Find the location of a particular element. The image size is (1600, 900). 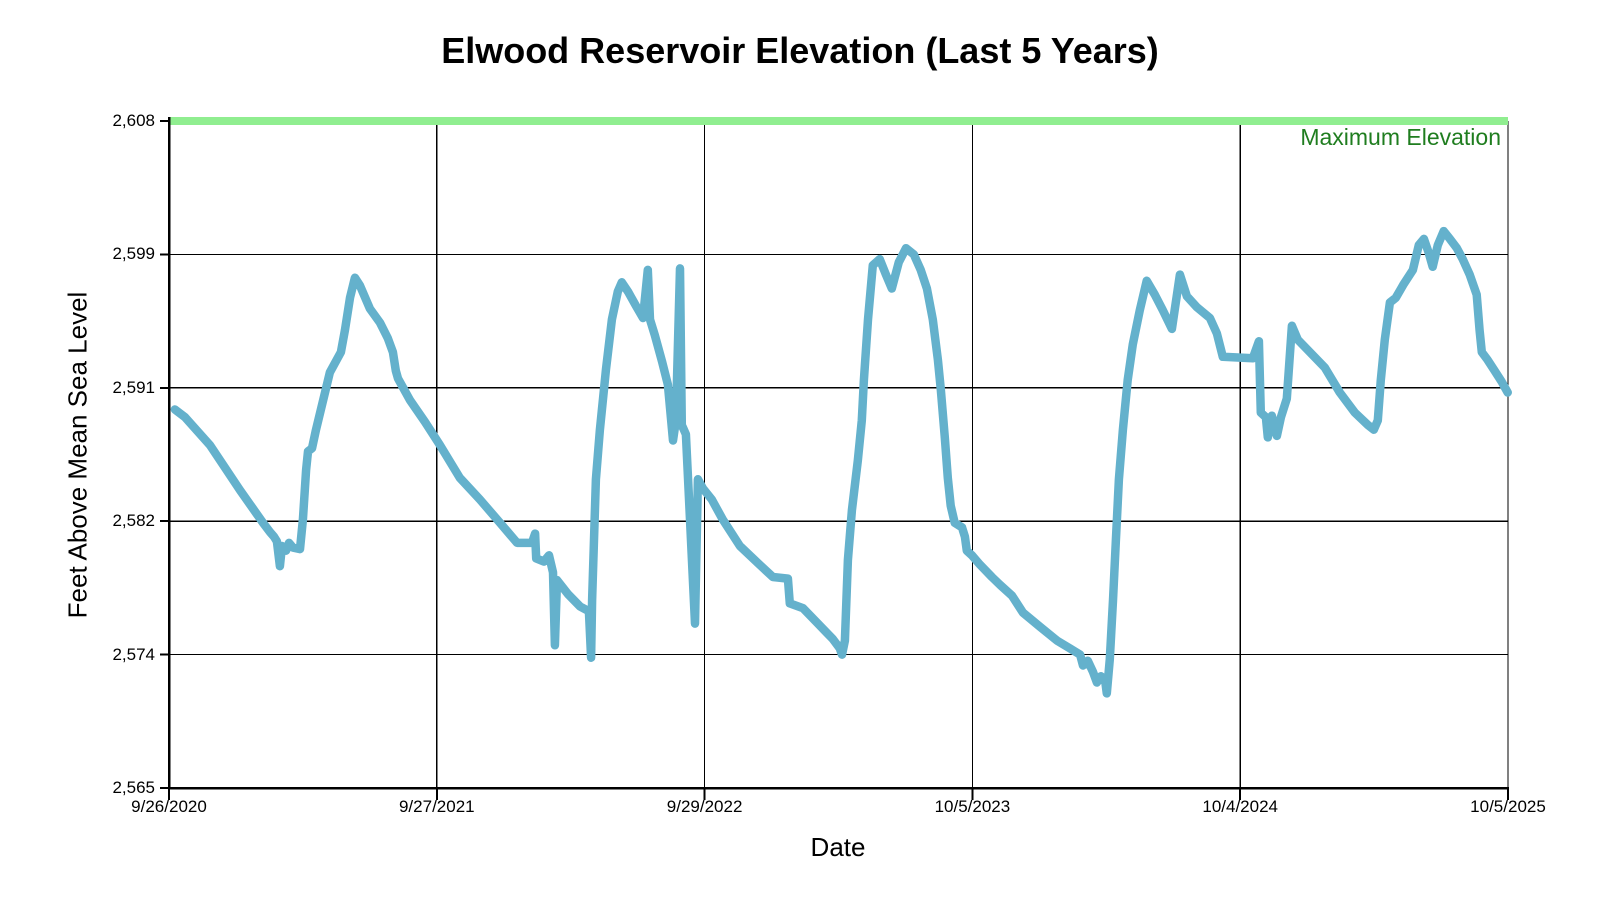

x-tick-label: 9/26/2020 is located at coordinates (169, 806).